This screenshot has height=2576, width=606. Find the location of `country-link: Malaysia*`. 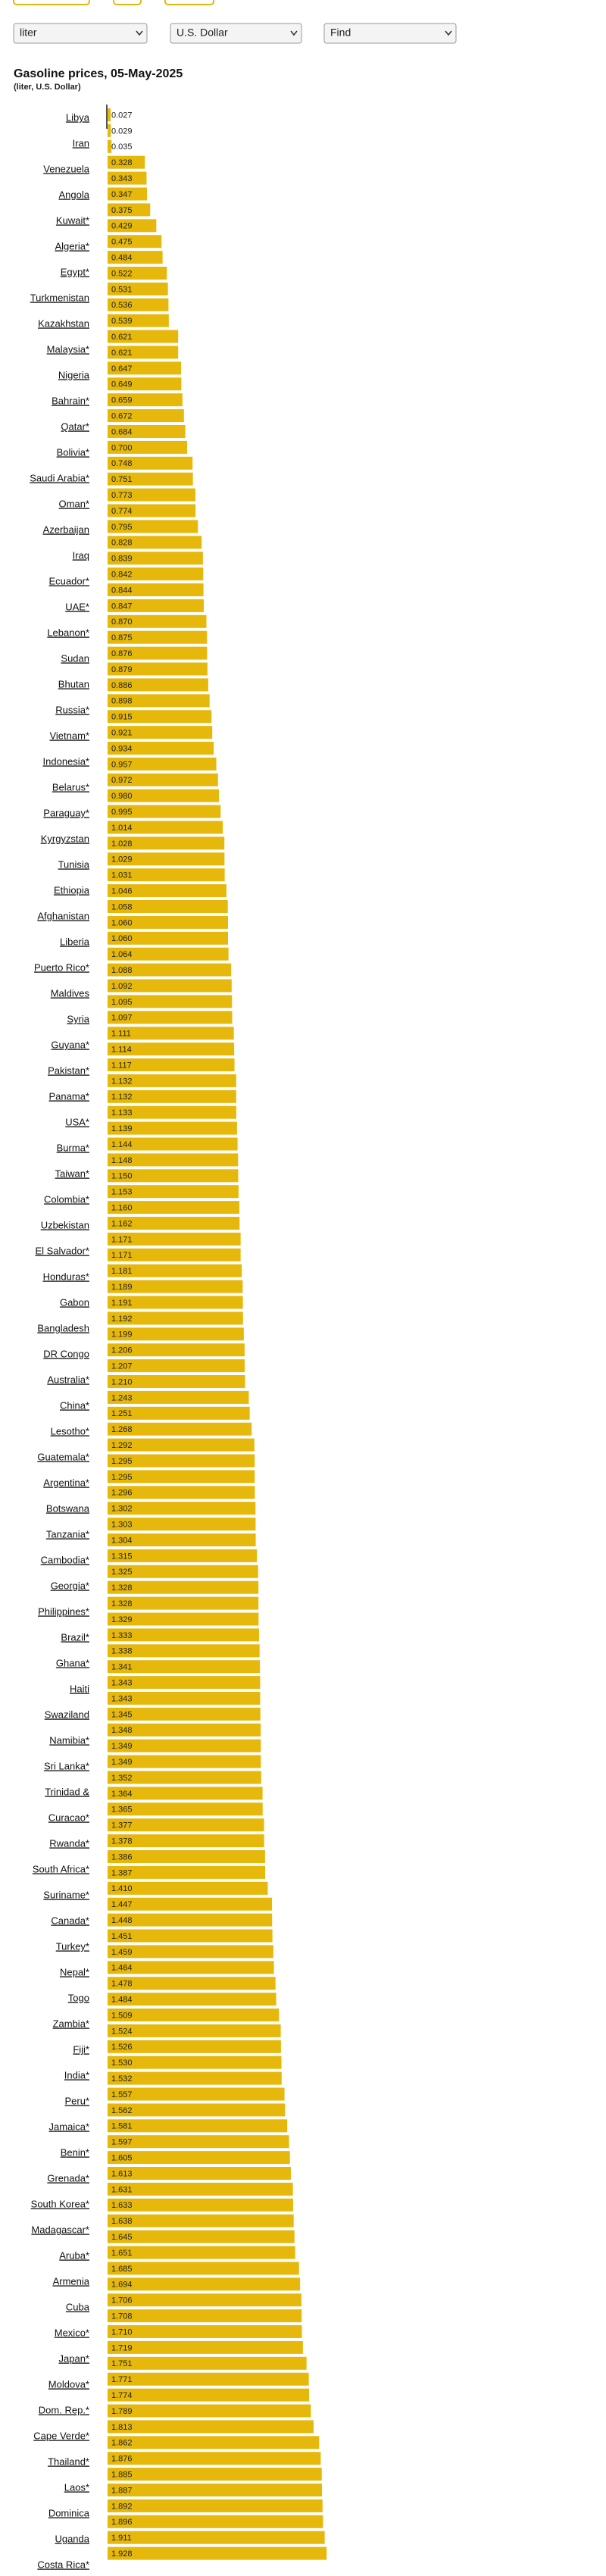

country-link: Malaysia* is located at coordinates (68, 349).